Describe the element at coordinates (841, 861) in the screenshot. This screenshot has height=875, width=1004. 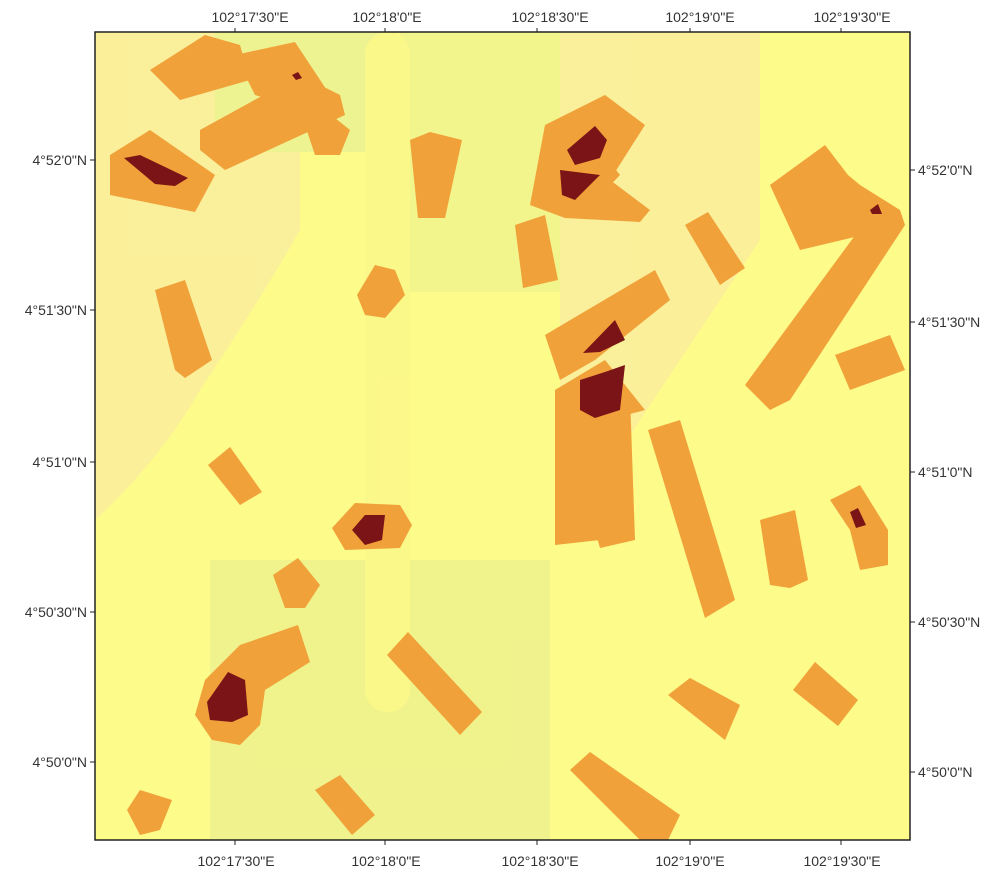
I see `lon-label-bottom: 102°19'30"E` at that location.